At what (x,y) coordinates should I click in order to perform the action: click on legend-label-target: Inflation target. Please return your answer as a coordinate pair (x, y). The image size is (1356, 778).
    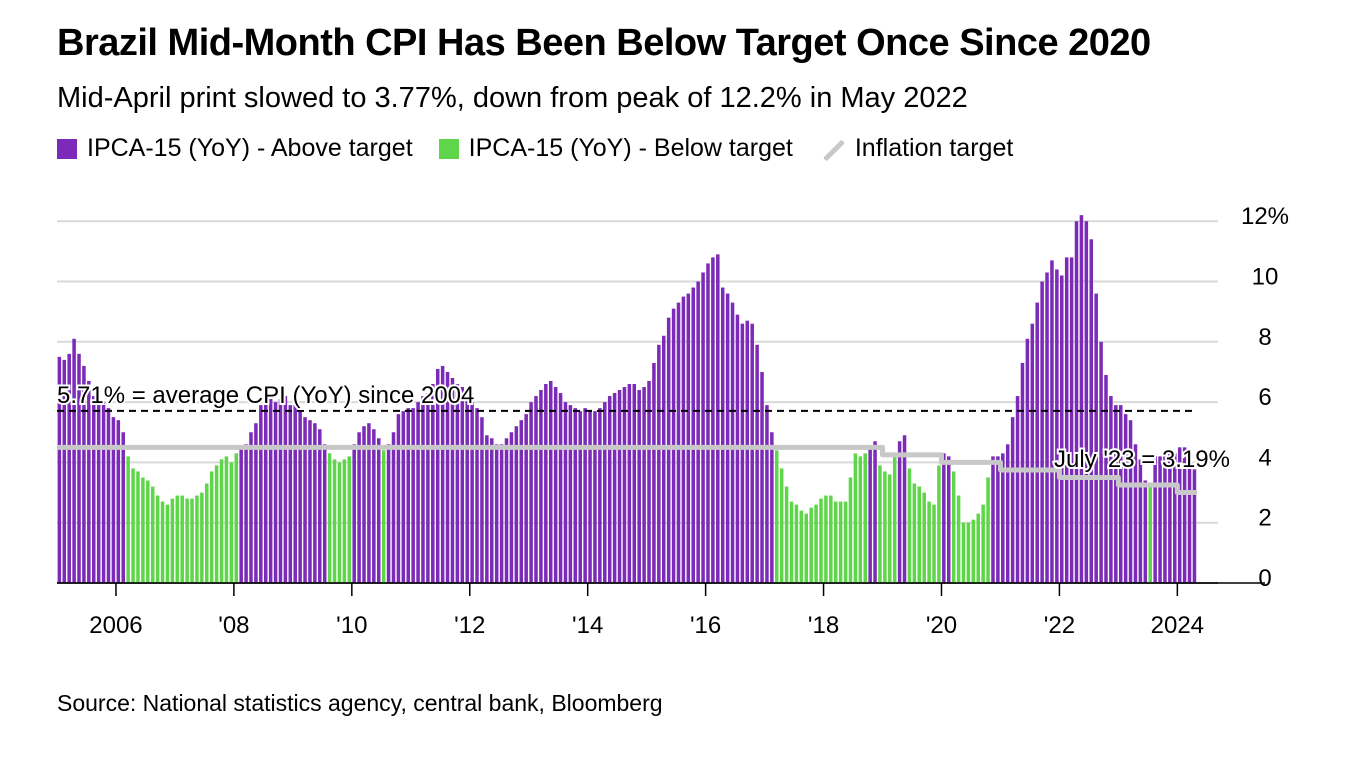
    Looking at the image, I should click on (934, 148).